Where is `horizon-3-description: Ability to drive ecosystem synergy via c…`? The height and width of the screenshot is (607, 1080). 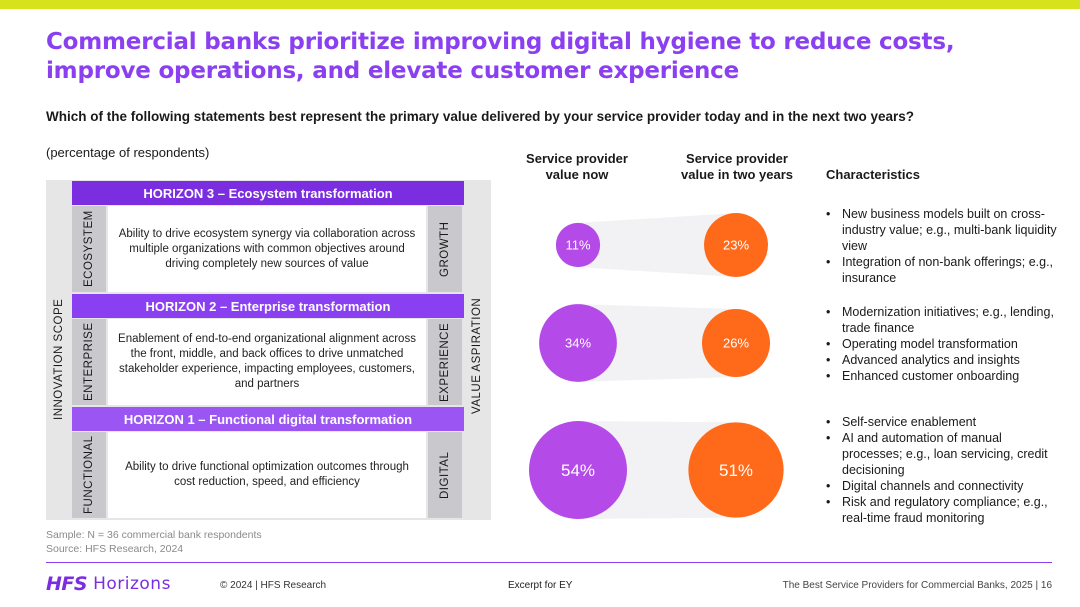 horizon-3-description: Ability to drive ecosystem synergy via c… is located at coordinates (267, 249).